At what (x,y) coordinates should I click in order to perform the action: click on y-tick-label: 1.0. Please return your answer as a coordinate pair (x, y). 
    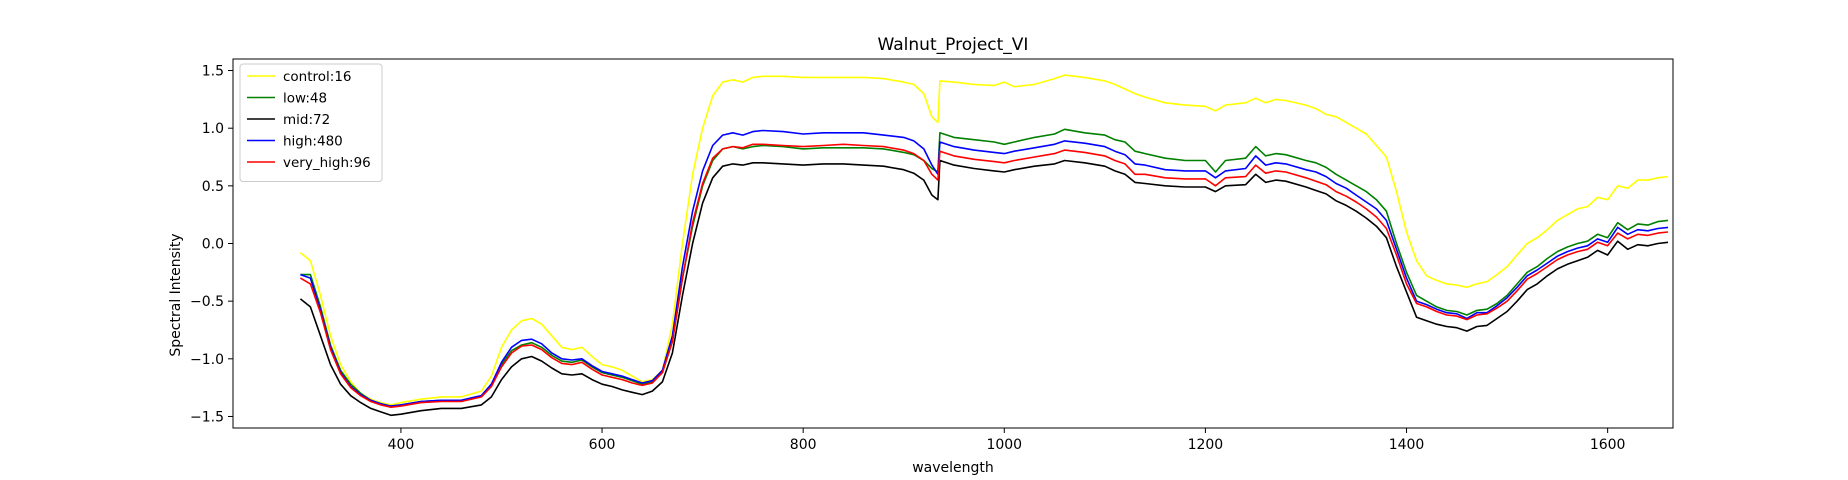
    Looking at the image, I should click on (213, 129).